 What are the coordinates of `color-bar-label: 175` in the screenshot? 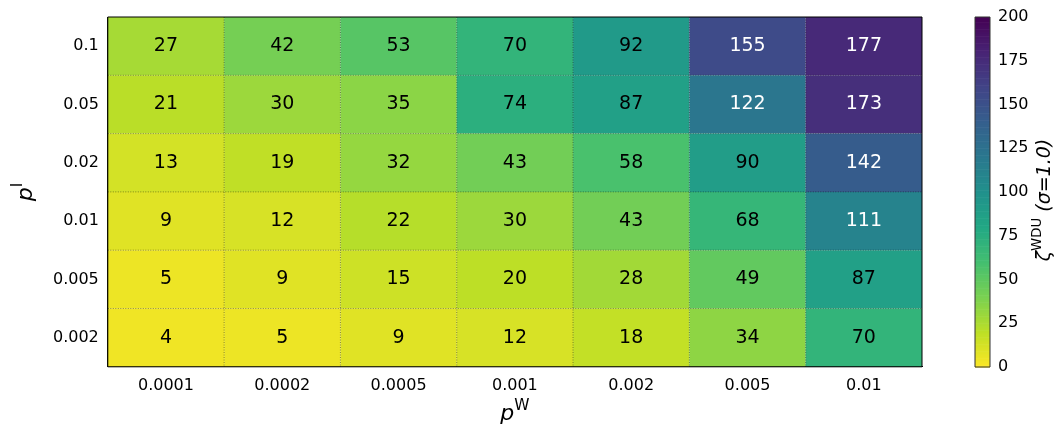 It's located at (1013, 59).